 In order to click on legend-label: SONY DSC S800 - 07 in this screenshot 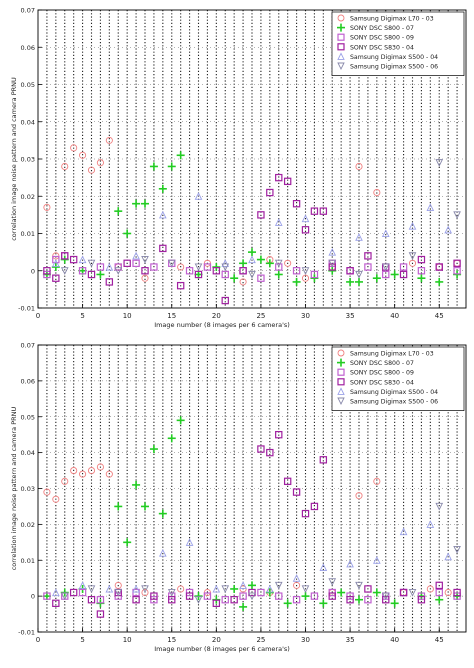, I will do `click(382, 28)`.